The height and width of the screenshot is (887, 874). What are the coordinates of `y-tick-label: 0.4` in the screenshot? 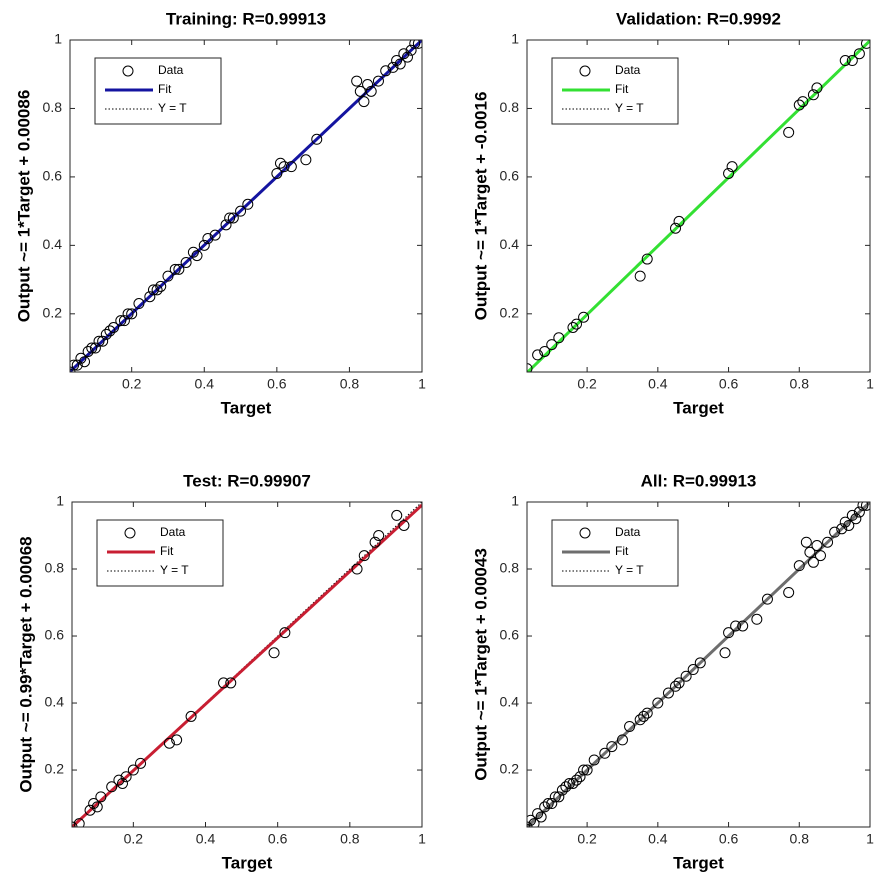 It's located at (510, 244).